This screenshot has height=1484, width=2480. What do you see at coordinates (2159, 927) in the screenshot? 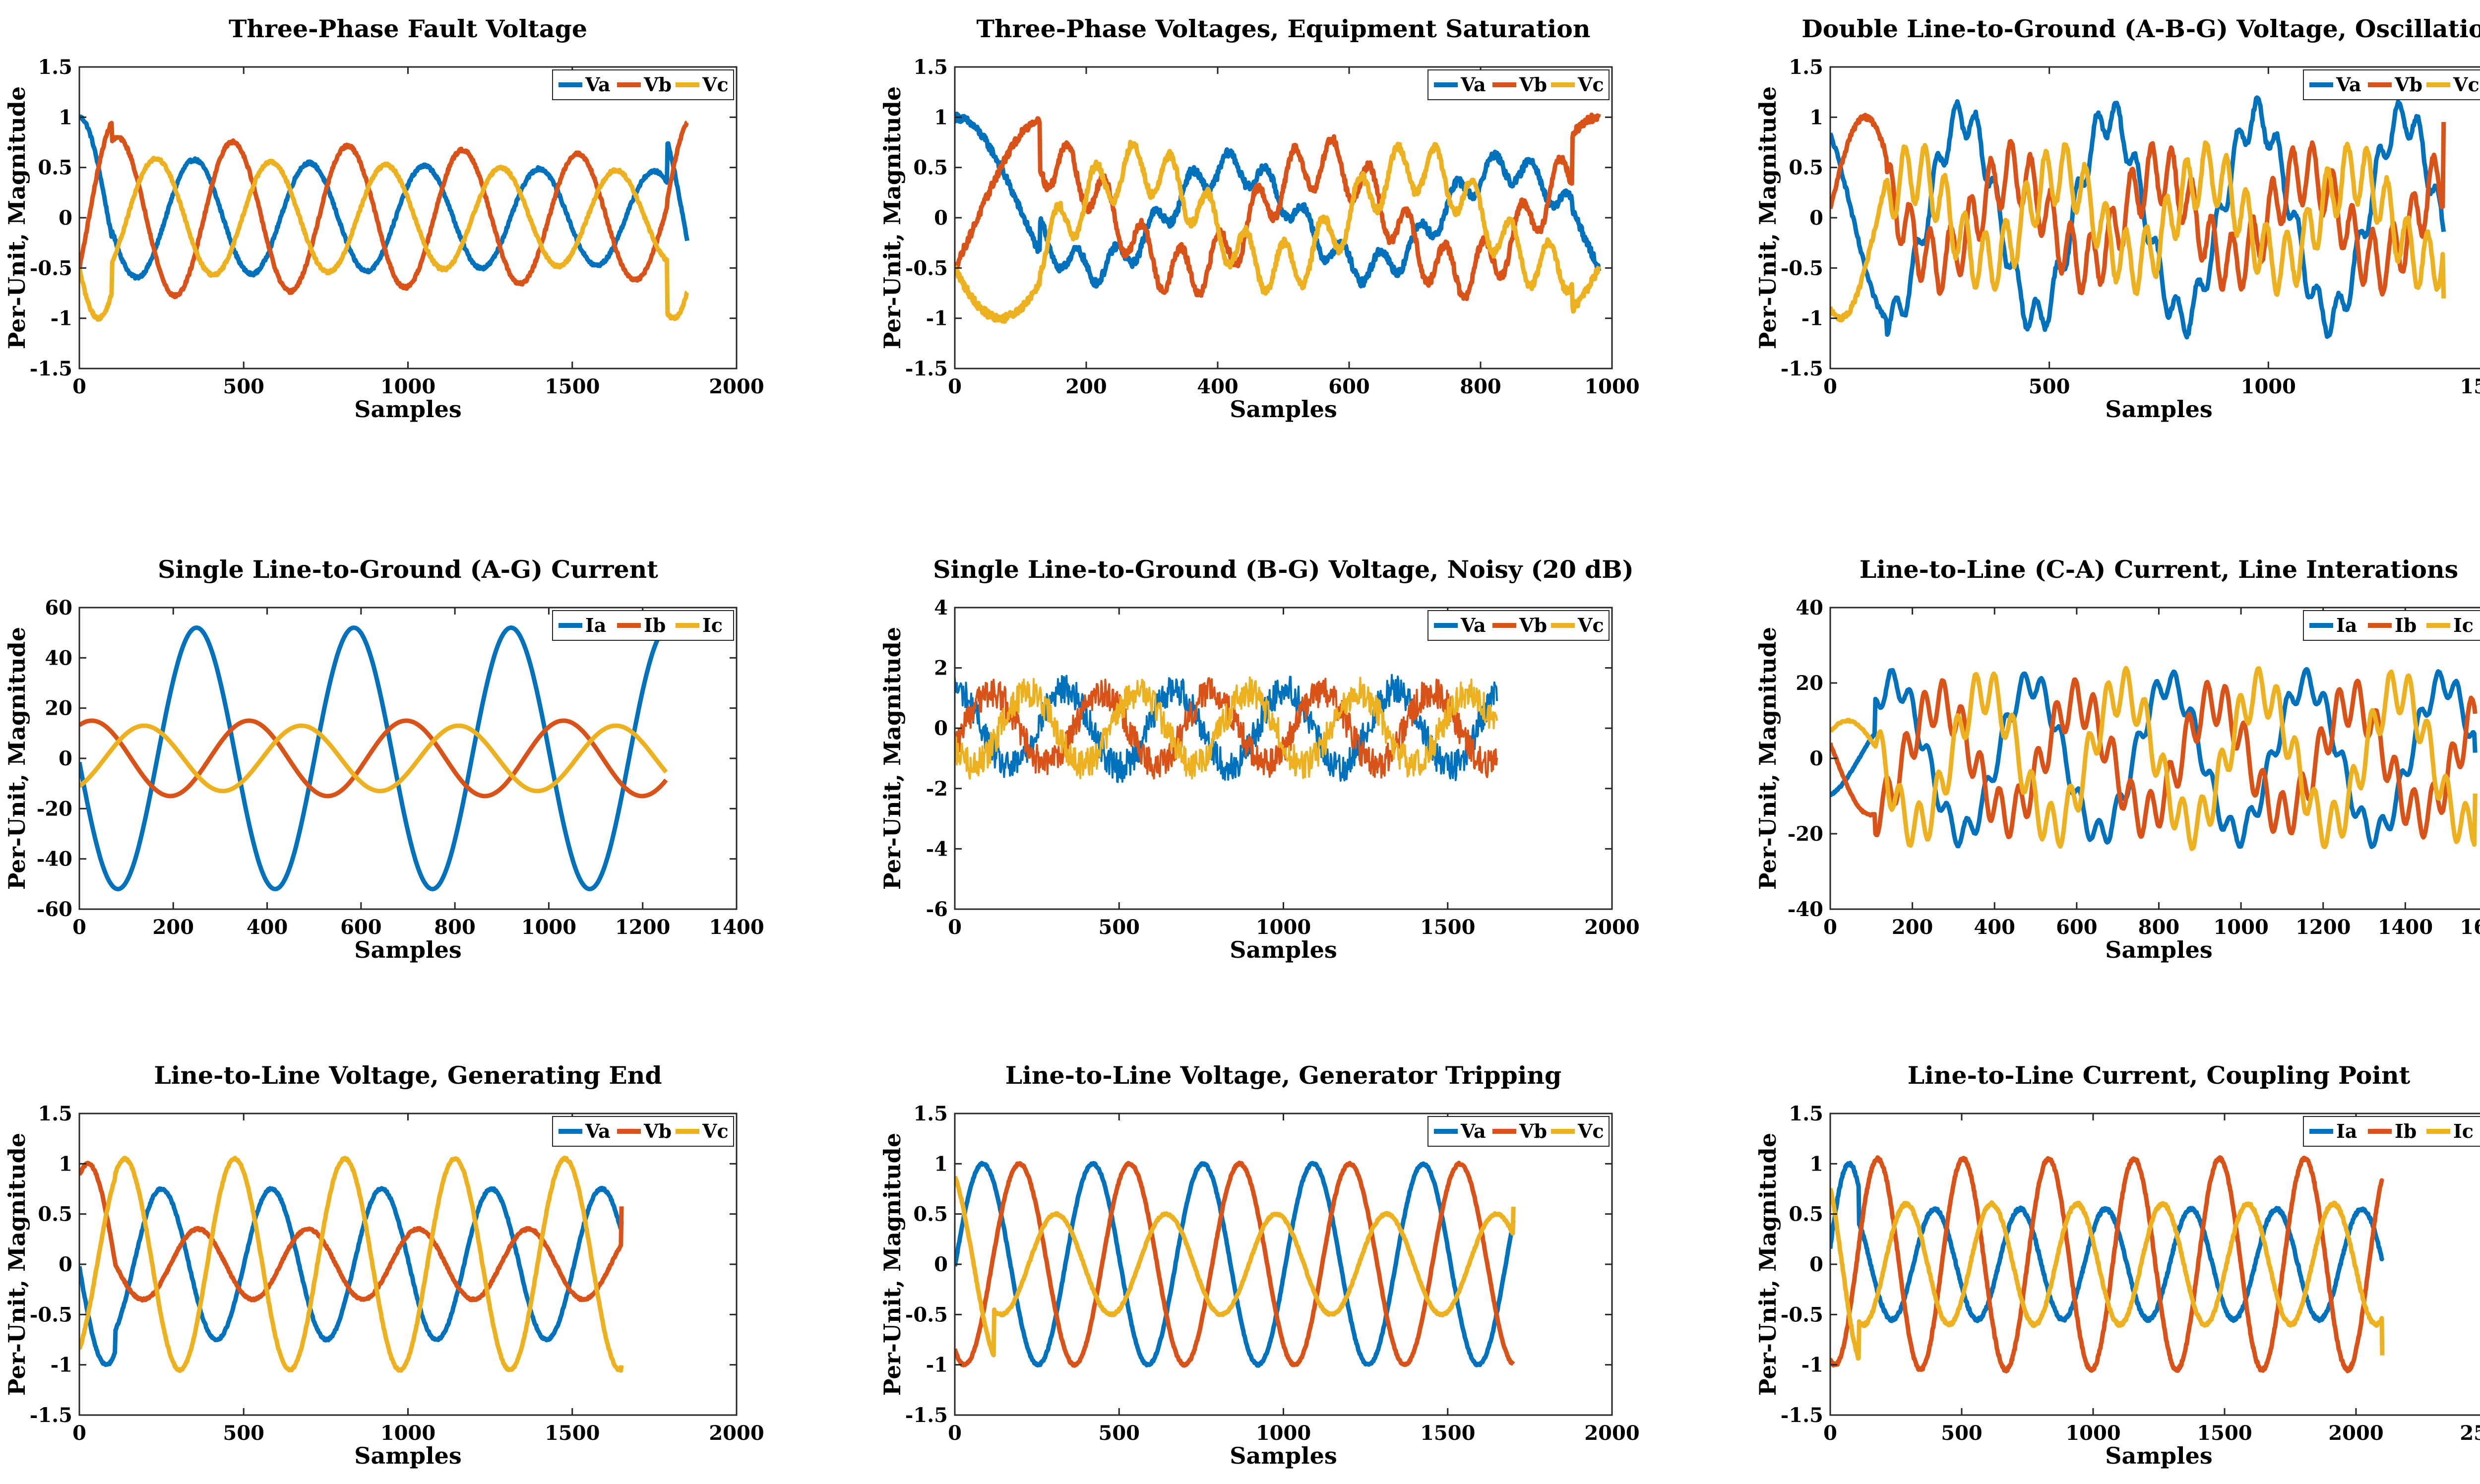
I see `x-tick-label: 800` at bounding box center [2159, 927].